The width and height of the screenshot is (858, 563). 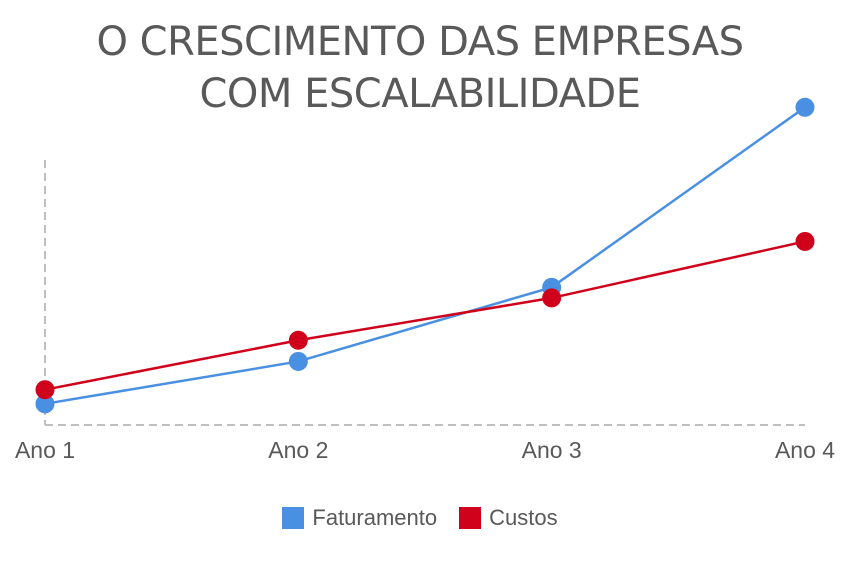 What do you see at coordinates (552, 450) in the screenshot?
I see `x-tick-label-ano-3: Ano 3` at bounding box center [552, 450].